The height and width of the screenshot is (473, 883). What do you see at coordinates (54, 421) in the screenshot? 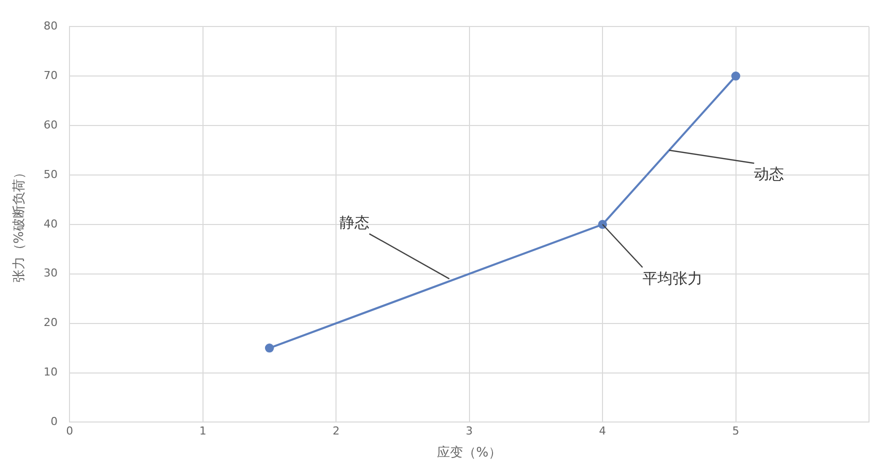
I see `y-tick-label: 0` at bounding box center [54, 421].